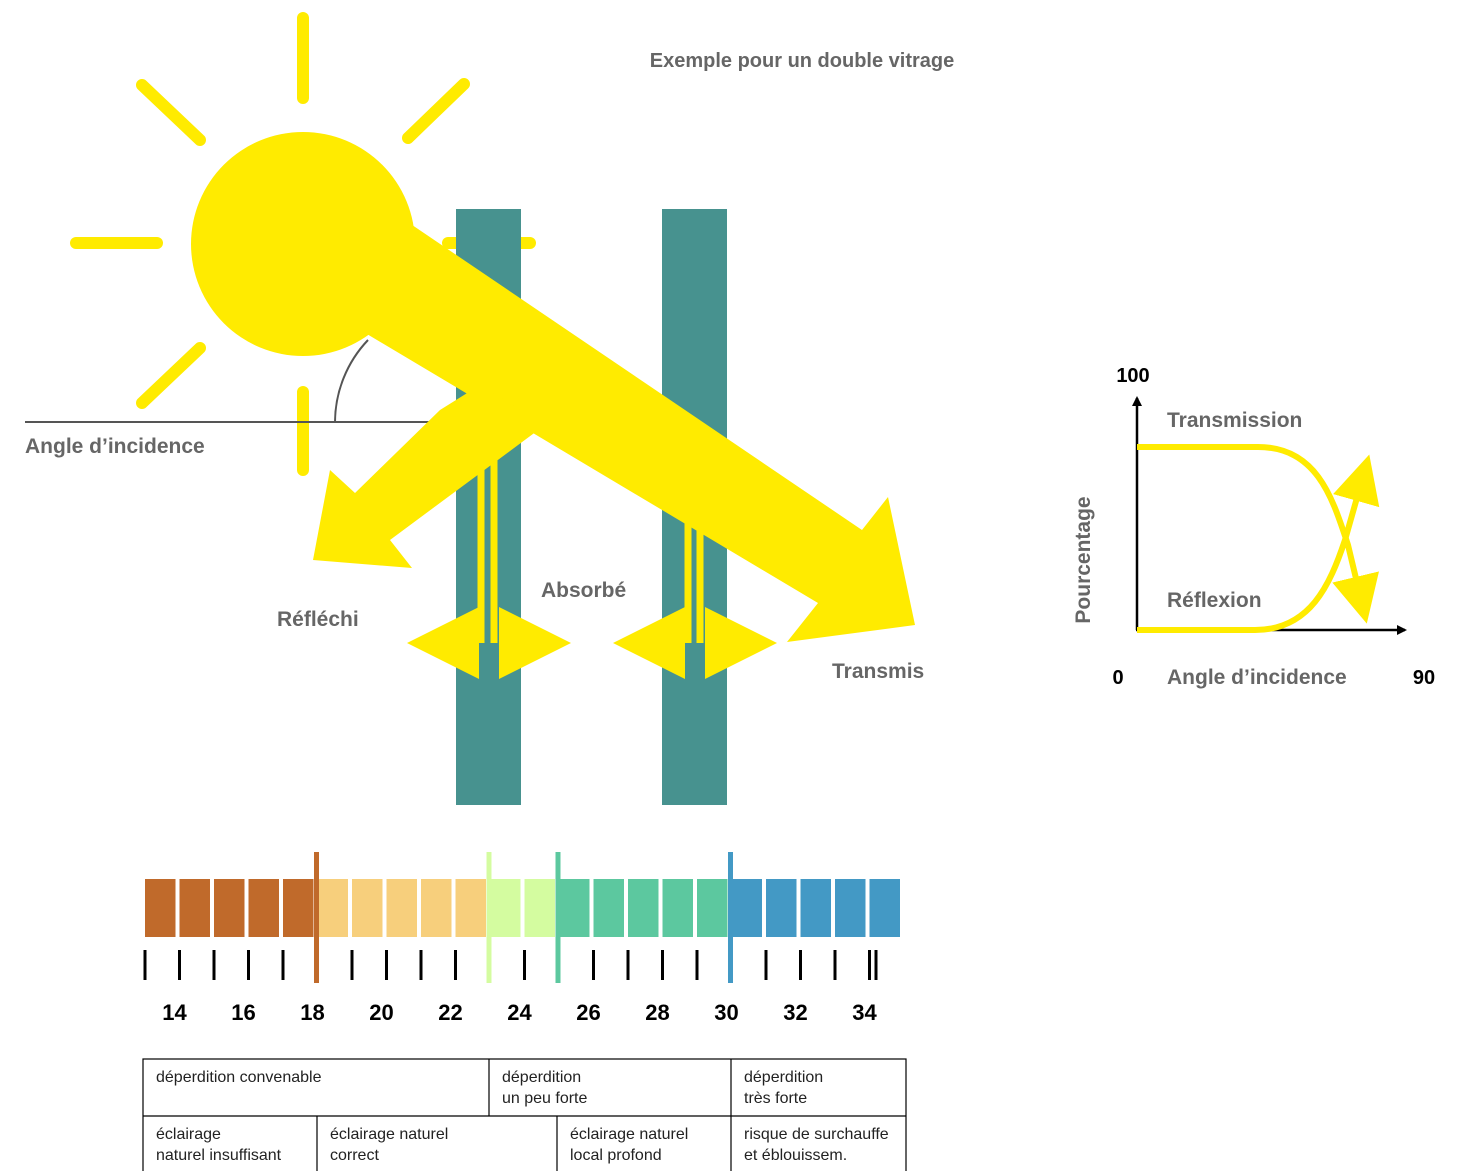 This screenshot has width=1472, height=1171. I want to click on scale-label: 32, so click(795, 1012).